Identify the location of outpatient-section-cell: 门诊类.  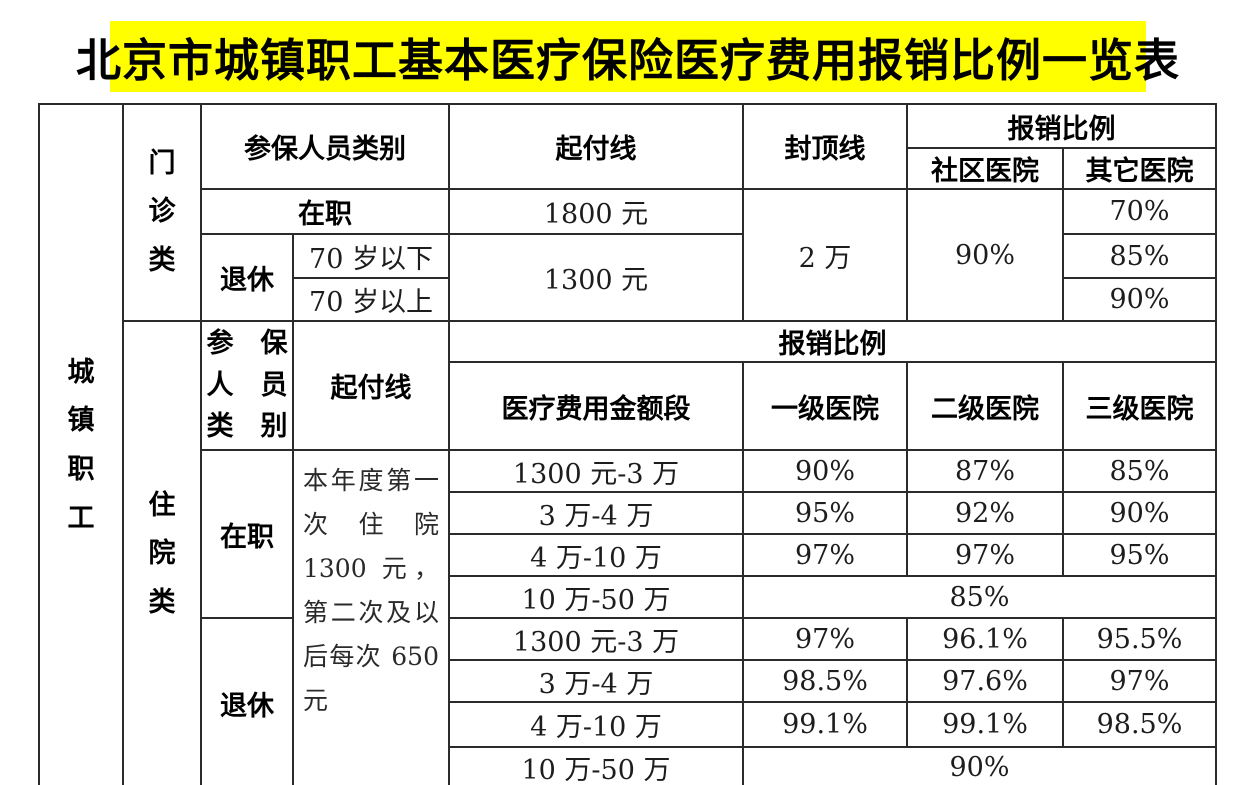
(162, 212).